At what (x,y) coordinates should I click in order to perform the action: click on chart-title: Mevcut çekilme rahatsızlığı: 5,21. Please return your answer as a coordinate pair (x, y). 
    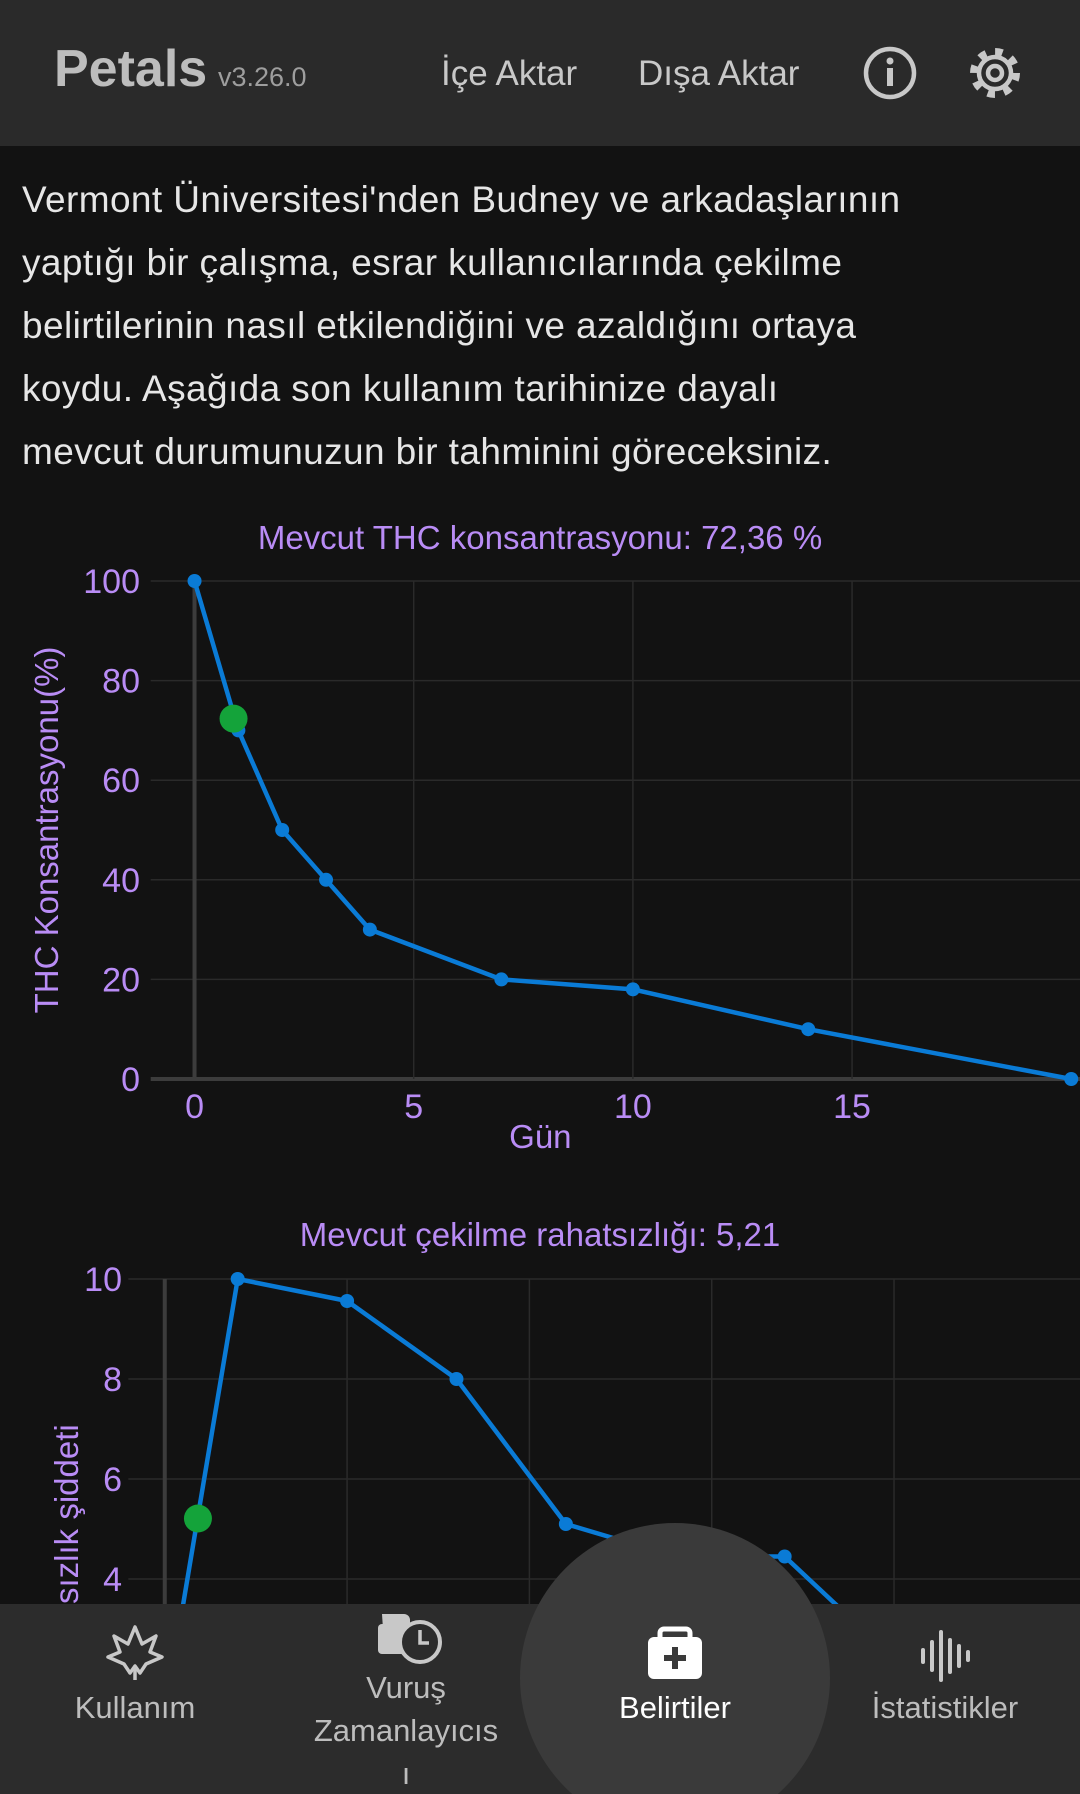
    Looking at the image, I should click on (540, 1234).